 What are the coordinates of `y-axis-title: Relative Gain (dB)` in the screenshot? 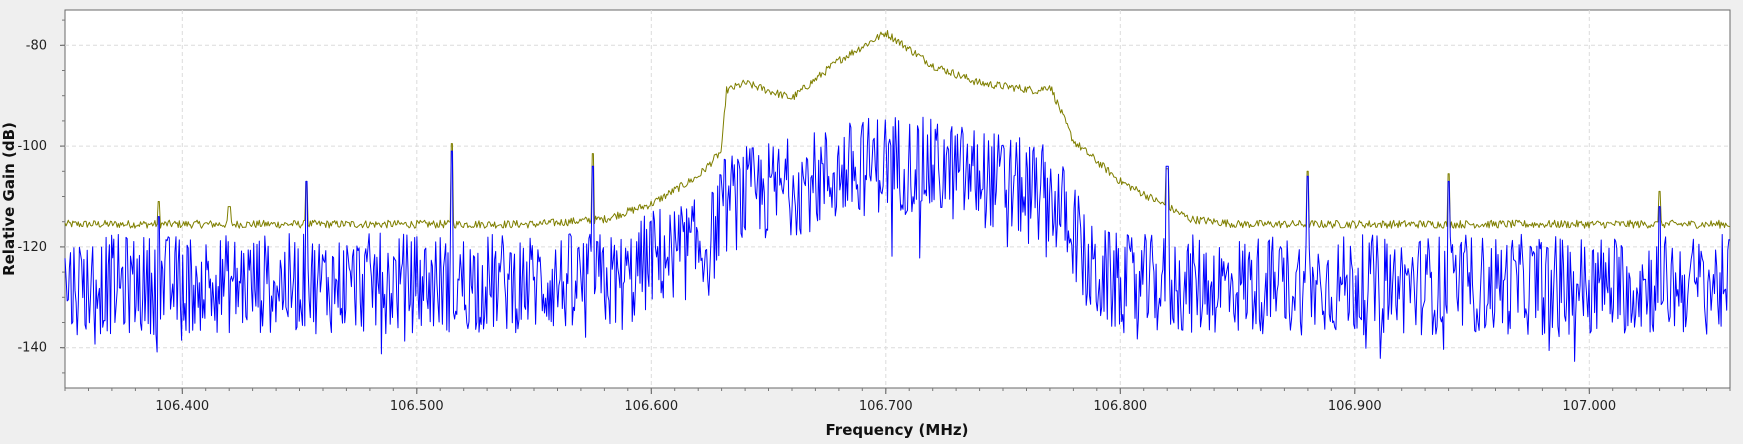 It's located at (9, 199).